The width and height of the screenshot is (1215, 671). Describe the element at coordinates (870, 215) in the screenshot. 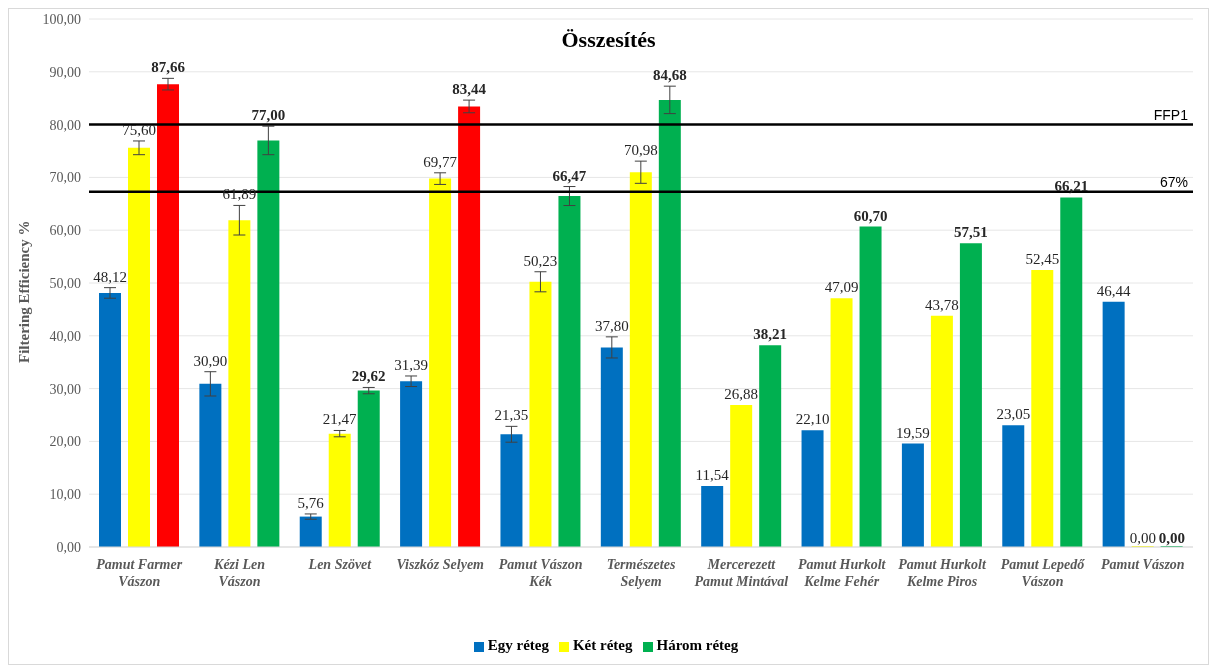

I see `data-label: 60,70` at that location.